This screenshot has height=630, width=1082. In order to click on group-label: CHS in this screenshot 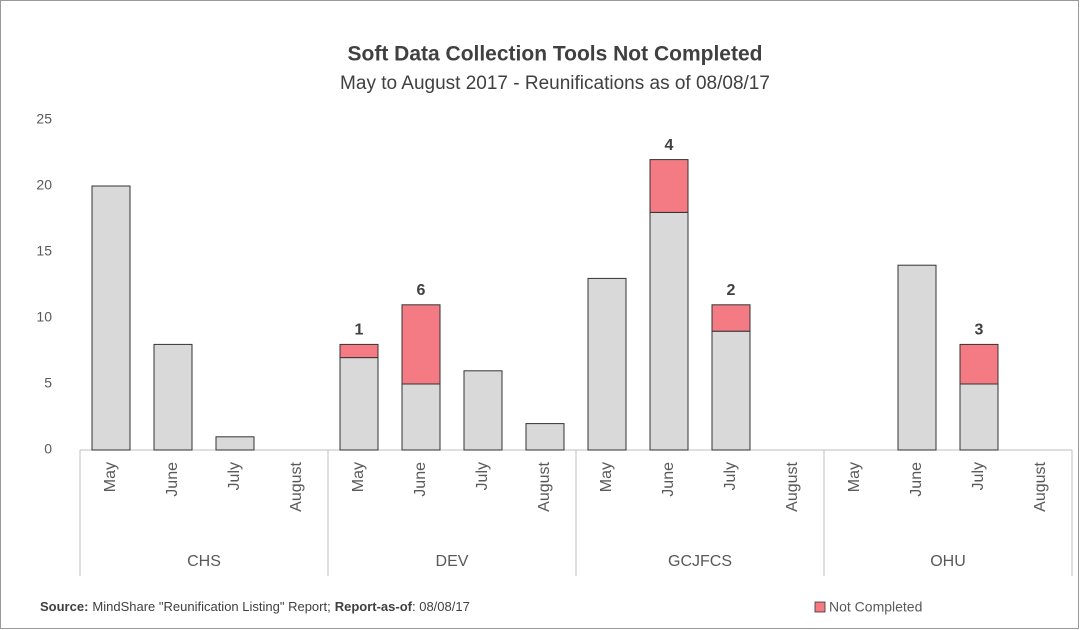, I will do `click(204, 561)`.